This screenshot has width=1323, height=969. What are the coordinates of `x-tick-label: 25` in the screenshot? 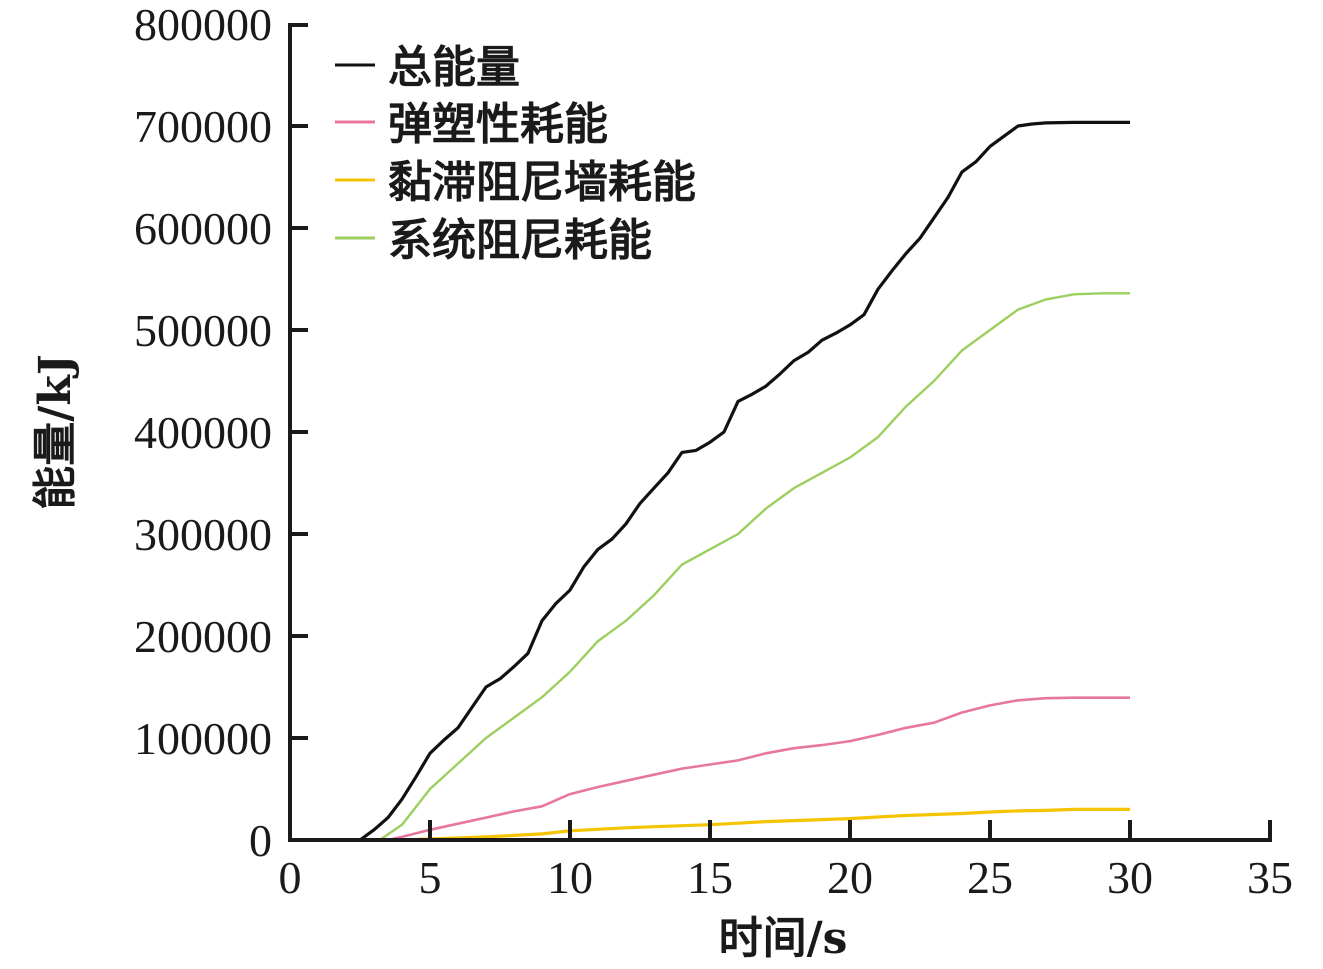 It's located at (990, 877).